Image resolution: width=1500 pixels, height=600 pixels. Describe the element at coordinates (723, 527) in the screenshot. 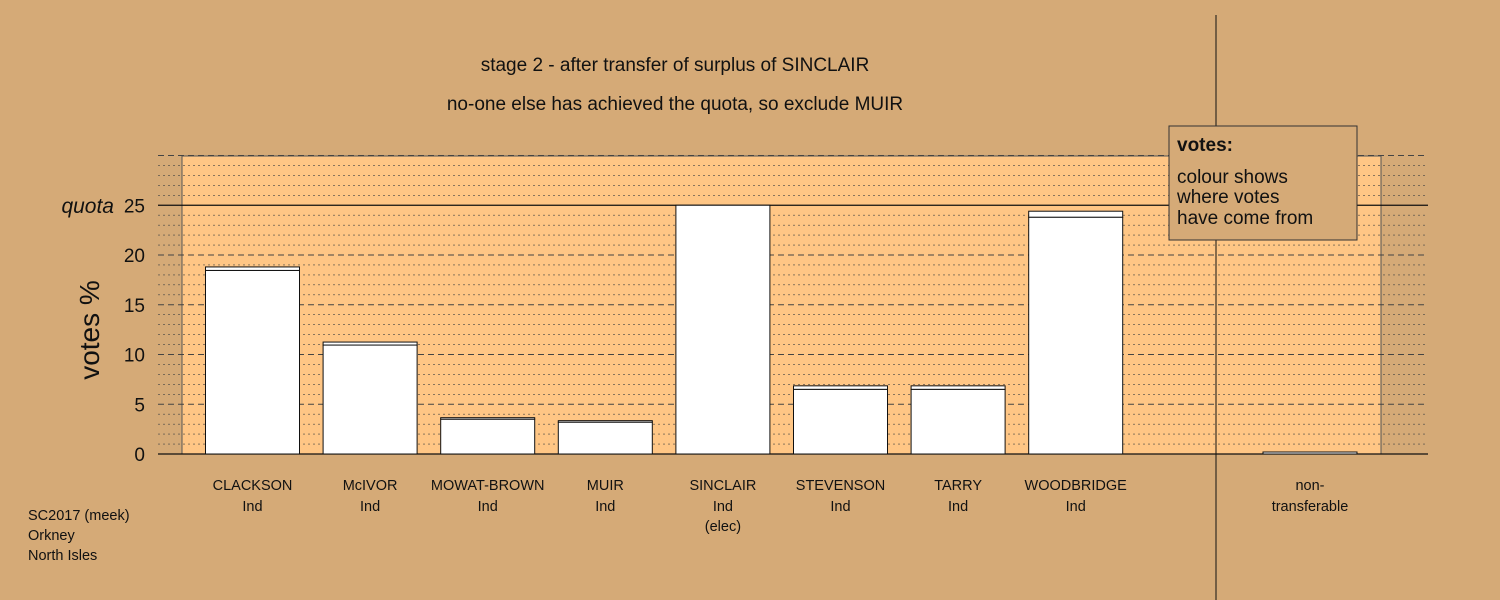

I see `category-note: (elec)` at that location.